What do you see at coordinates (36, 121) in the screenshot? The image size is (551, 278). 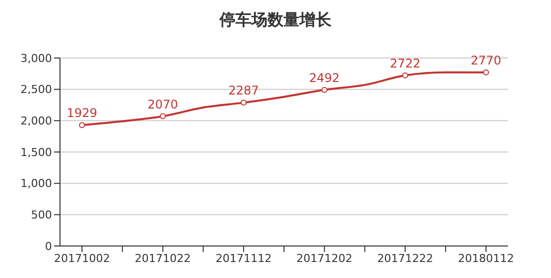 I see `y-tick-label: 2,000` at bounding box center [36, 121].